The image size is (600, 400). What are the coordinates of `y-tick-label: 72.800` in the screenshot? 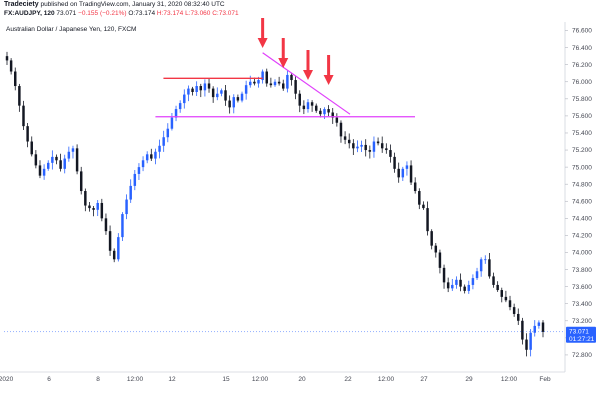 It's located at (582, 355).